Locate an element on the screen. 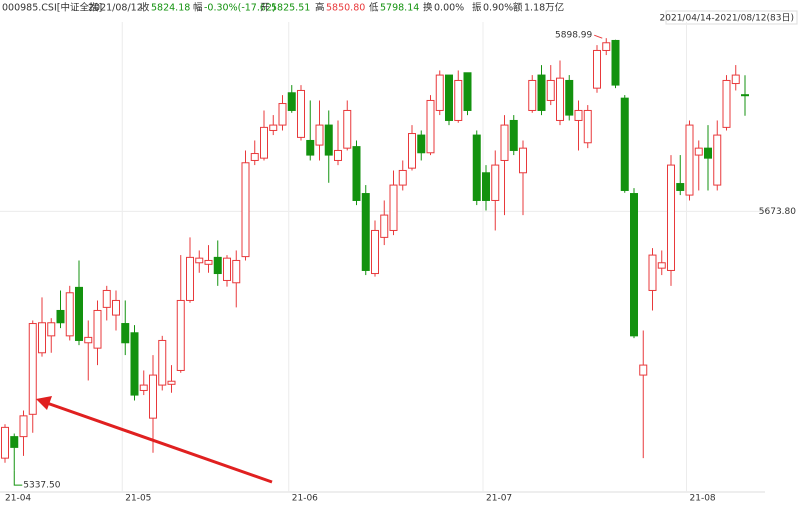  label: 额 is located at coordinates (518, 8).